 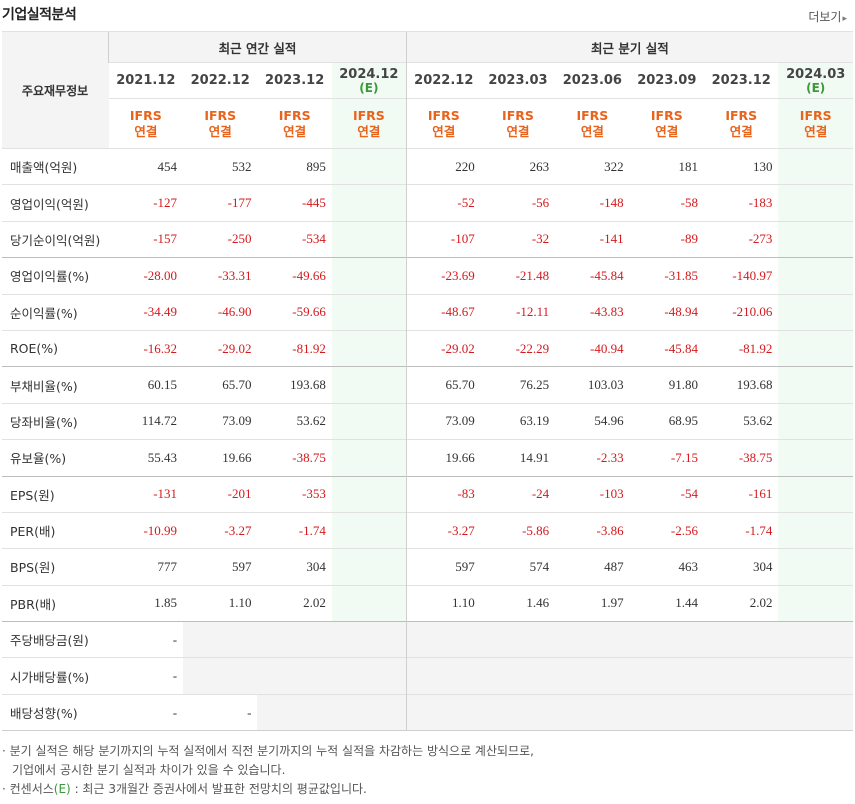 I want to click on period-year: 2023.12, so click(x=741, y=80).